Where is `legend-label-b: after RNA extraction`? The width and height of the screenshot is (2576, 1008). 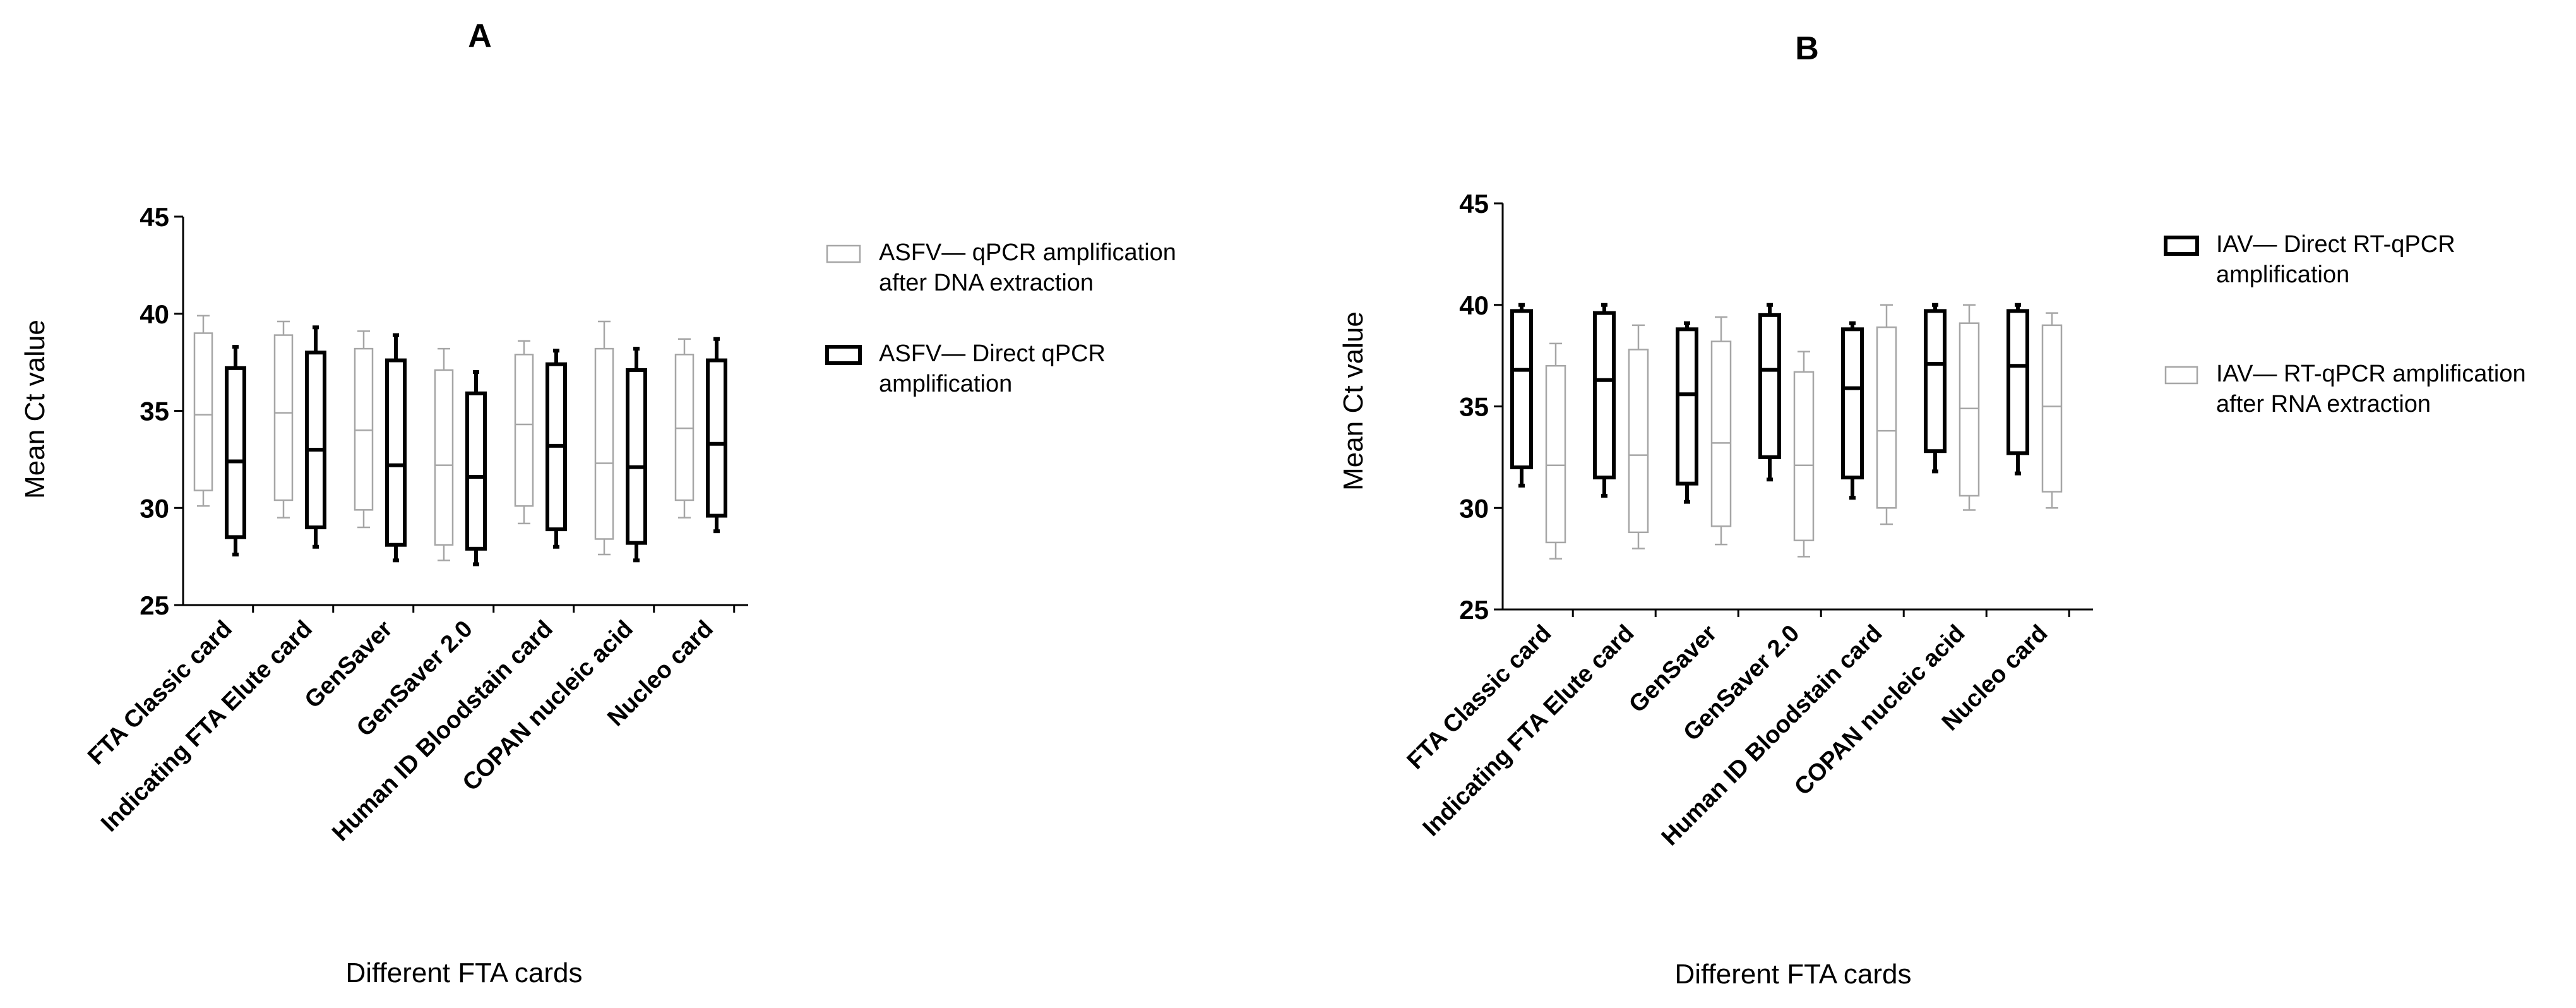 legend-label-b: after RNA extraction is located at coordinates (2323, 404).